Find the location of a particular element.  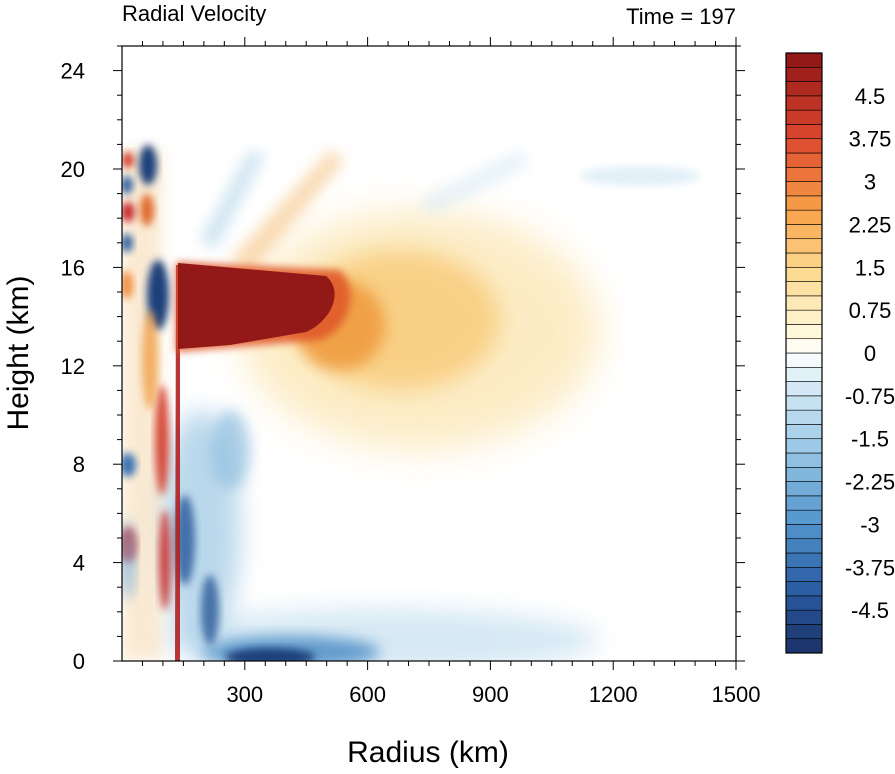

colorbar is located at coordinates (804, 353).